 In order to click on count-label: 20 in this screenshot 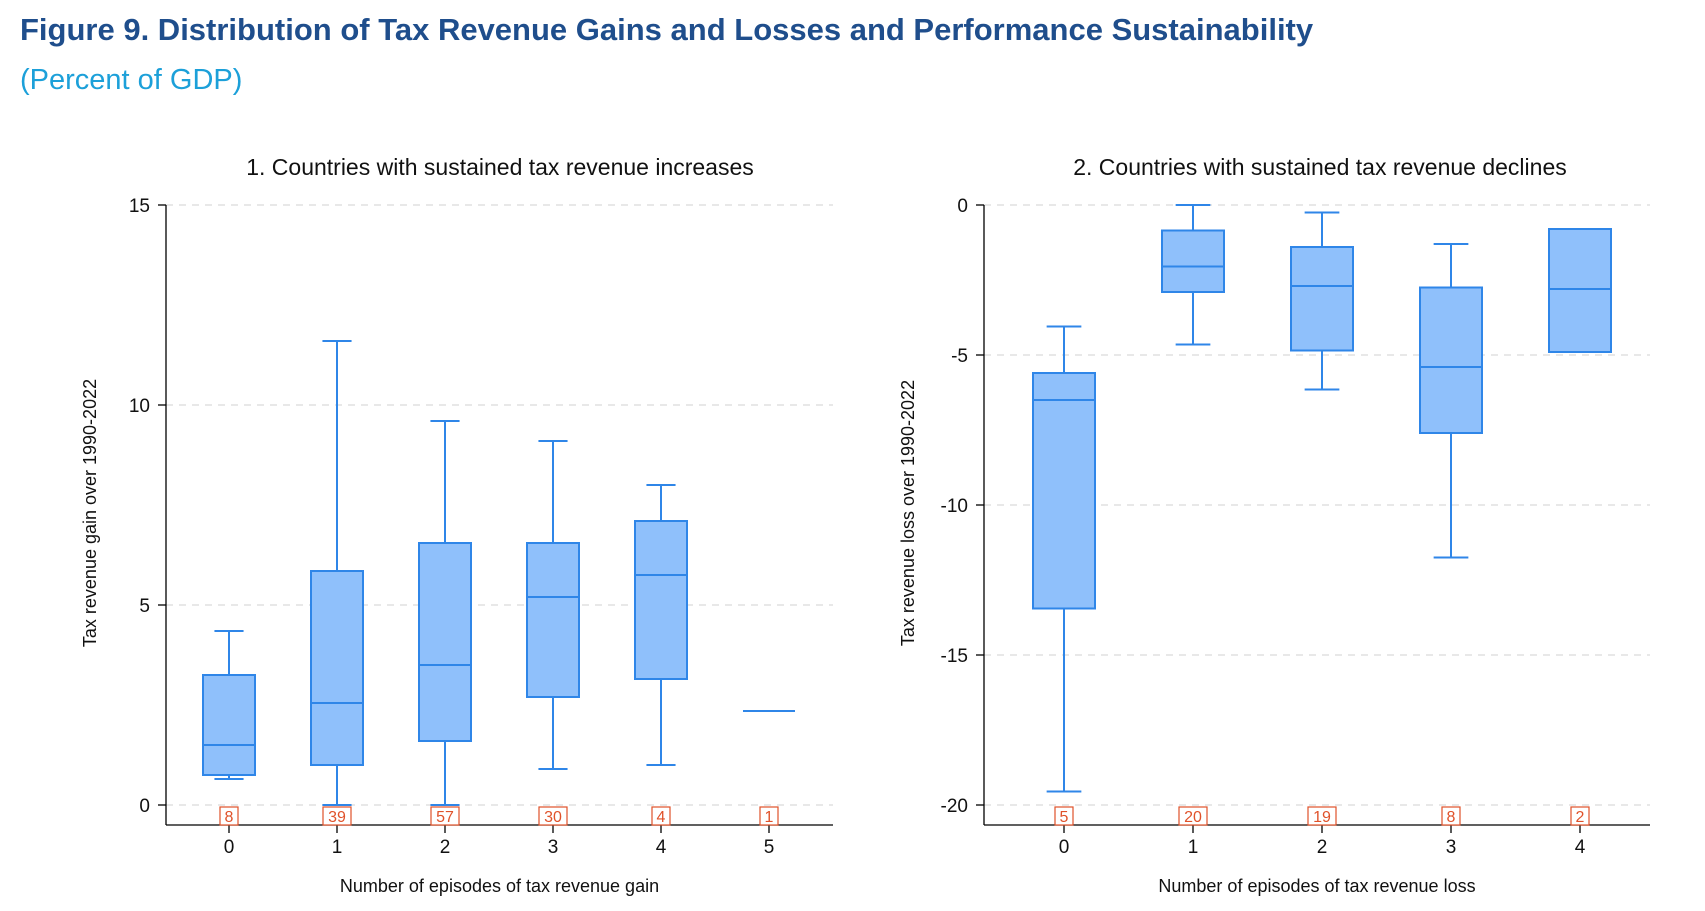, I will do `click(1193, 816)`.